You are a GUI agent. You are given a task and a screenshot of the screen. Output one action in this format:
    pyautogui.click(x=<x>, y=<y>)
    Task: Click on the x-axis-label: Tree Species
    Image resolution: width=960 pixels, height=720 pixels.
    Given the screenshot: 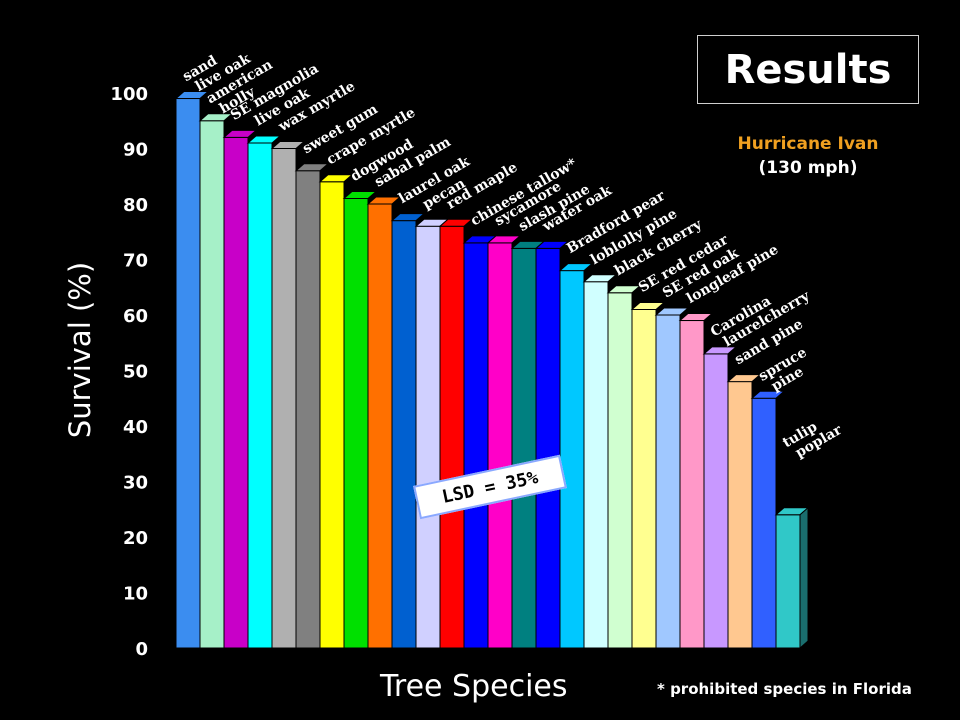 What is the action you would take?
    pyautogui.click(x=474, y=686)
    